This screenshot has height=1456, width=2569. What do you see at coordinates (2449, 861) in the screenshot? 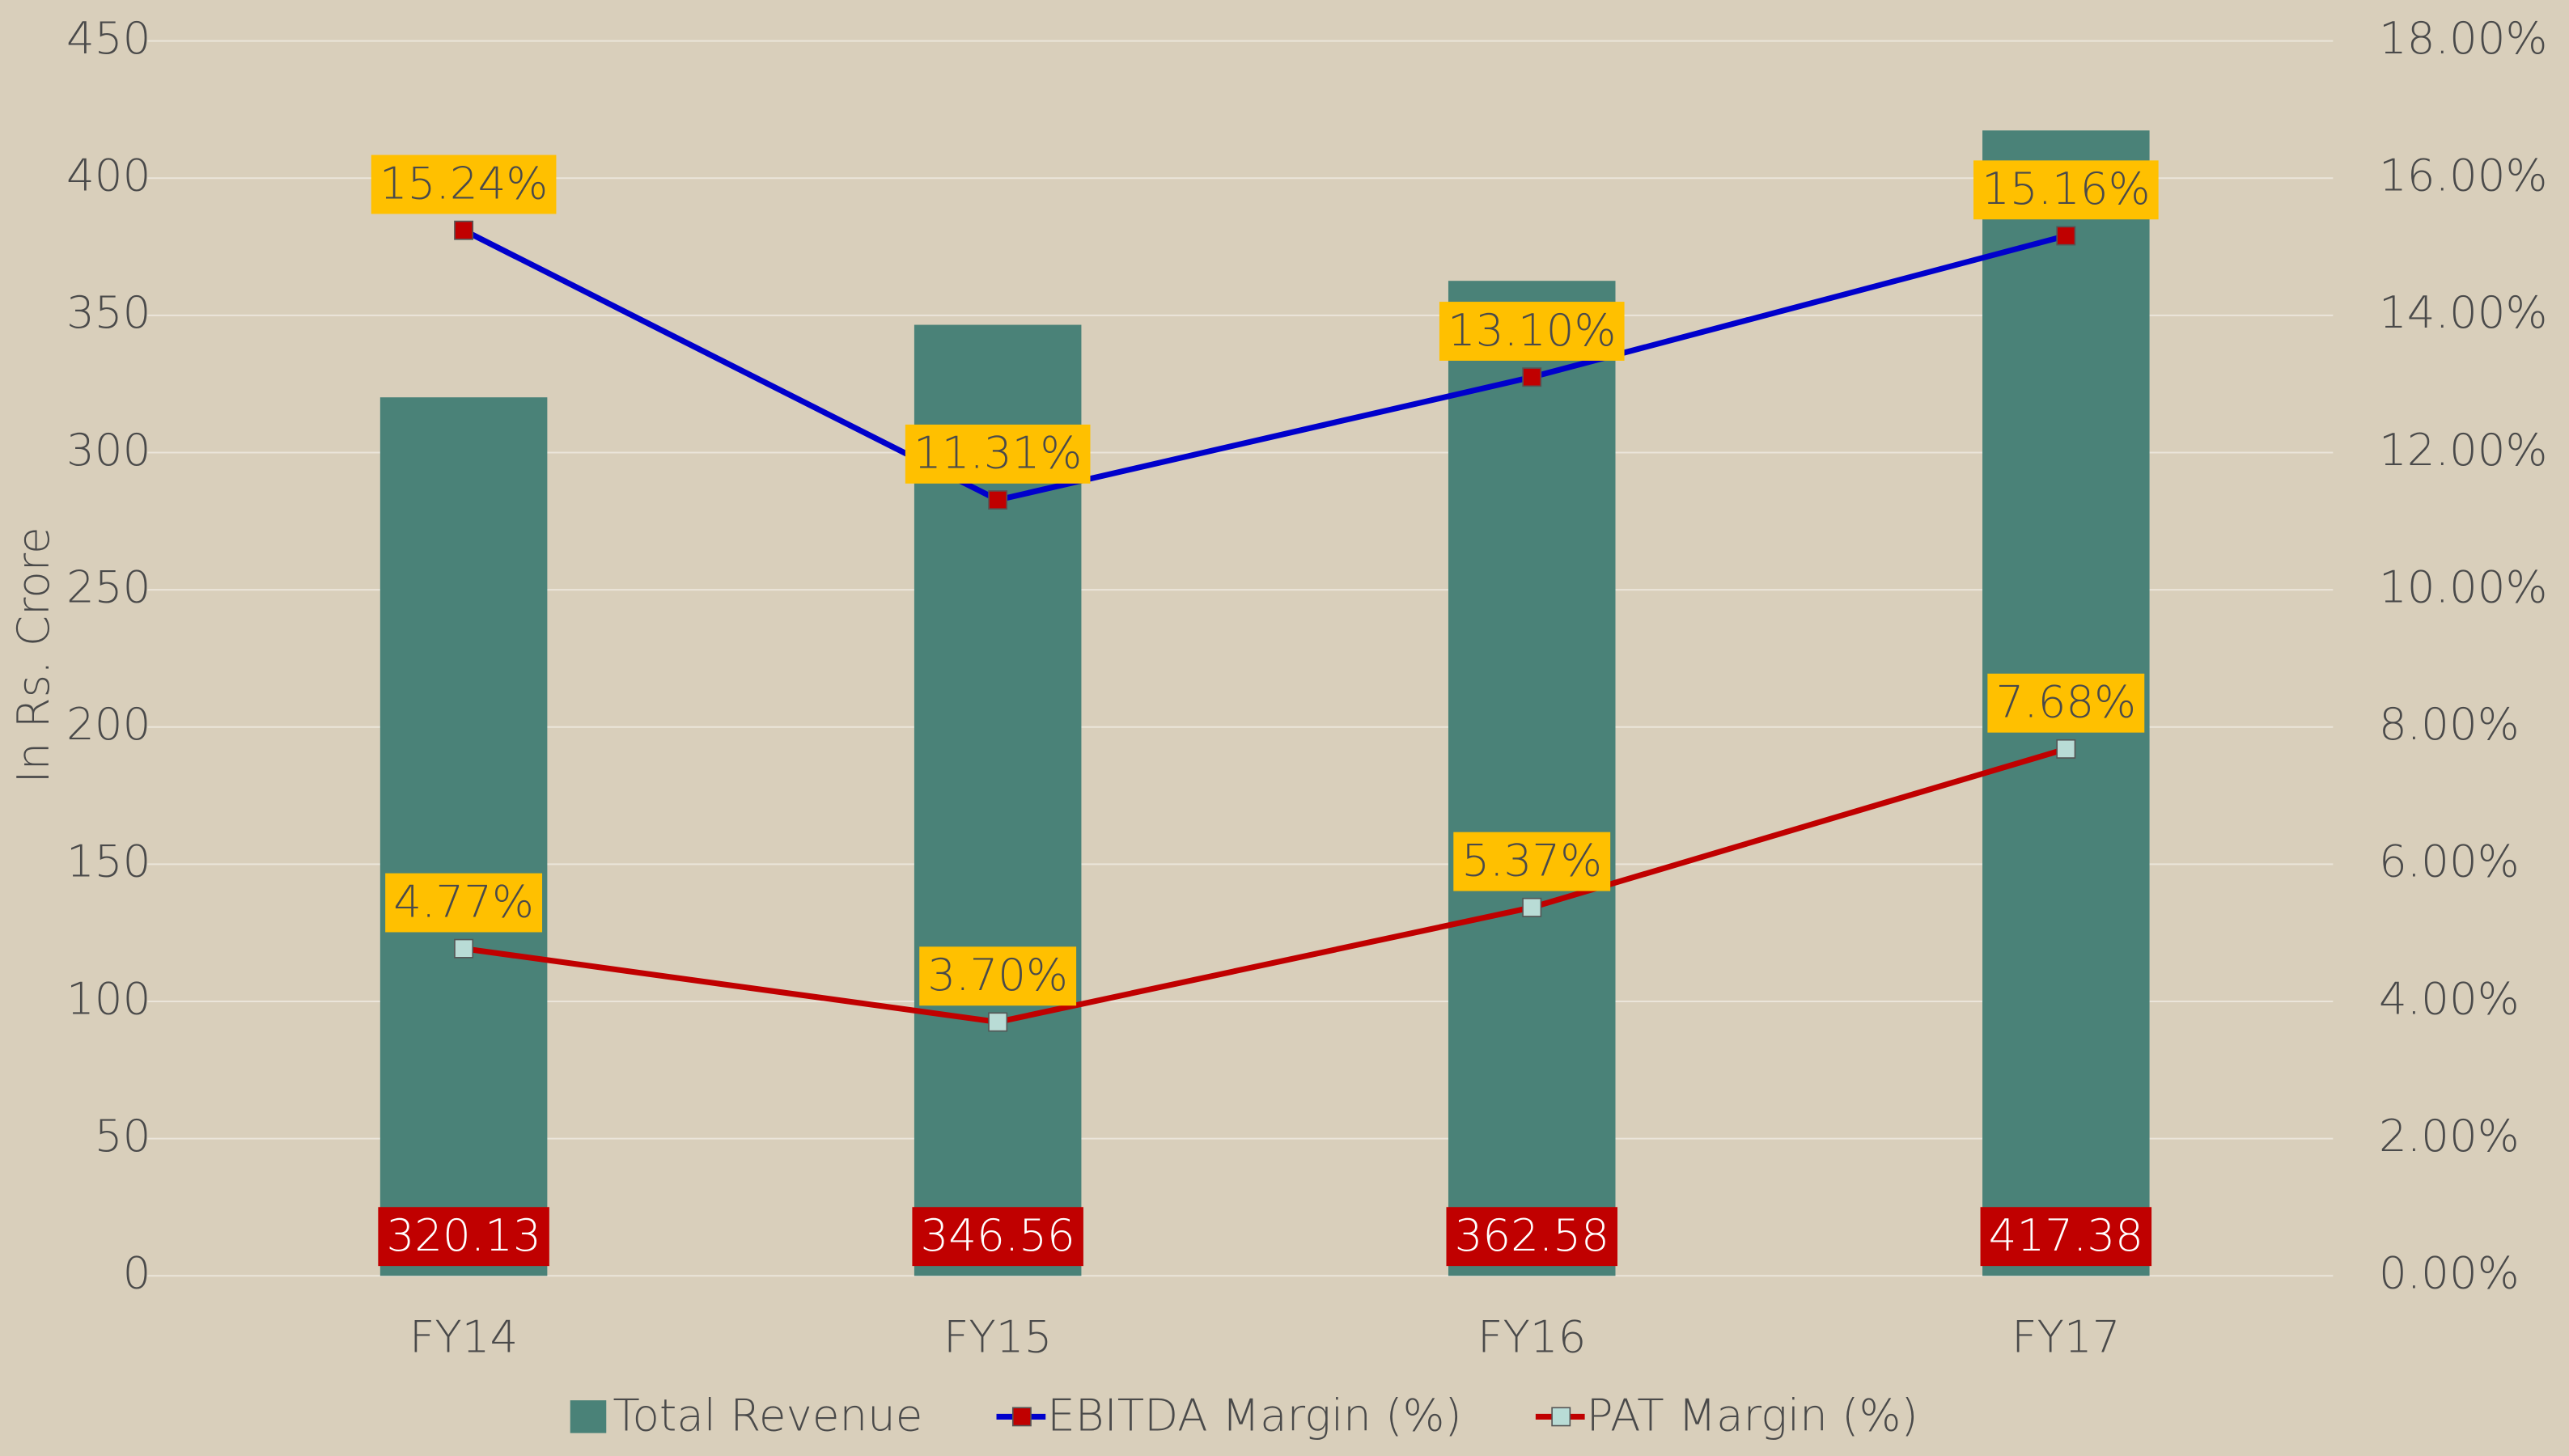
I see `y2-tick-label: 6.00%` at bounding box center [2449, 861].